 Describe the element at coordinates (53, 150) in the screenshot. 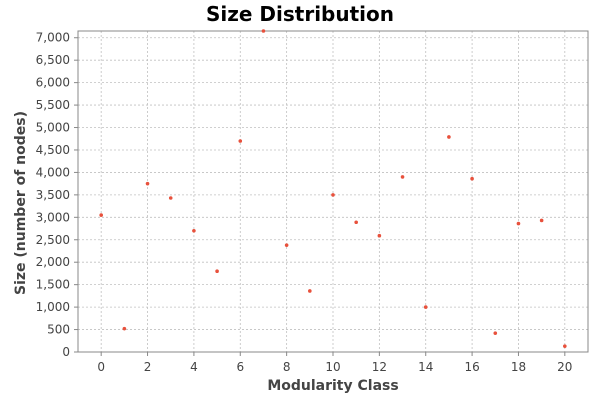

I see `y-tick-label: 4,500` at that location.